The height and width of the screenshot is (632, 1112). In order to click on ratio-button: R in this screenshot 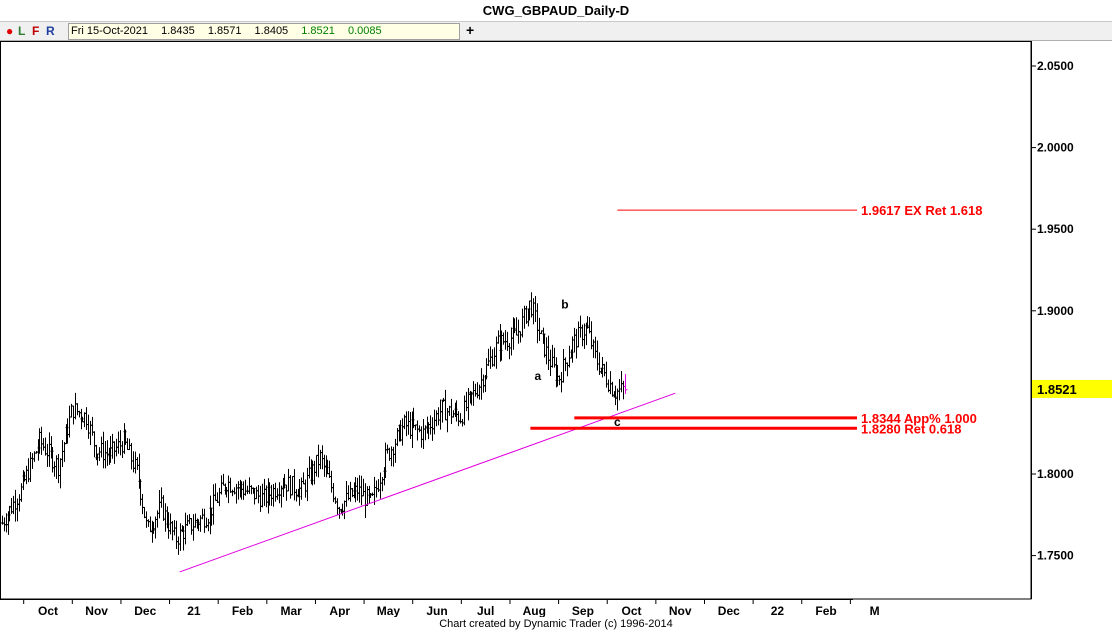, I will do `click(50, 31)`.